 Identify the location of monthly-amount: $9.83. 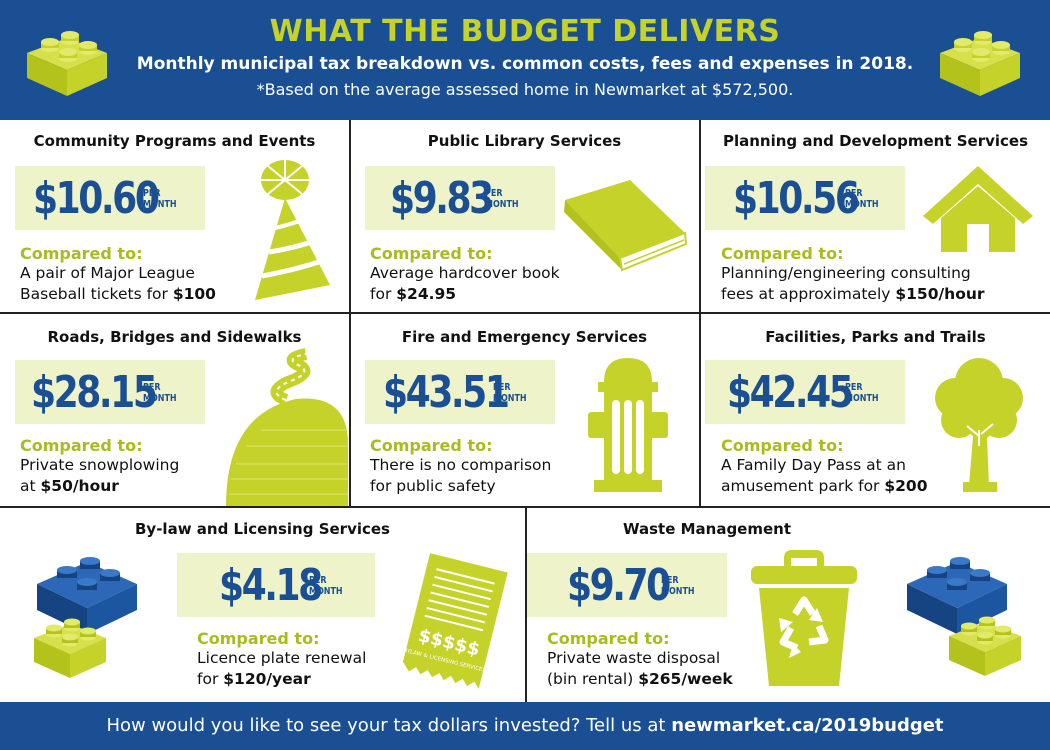
(442, 198).